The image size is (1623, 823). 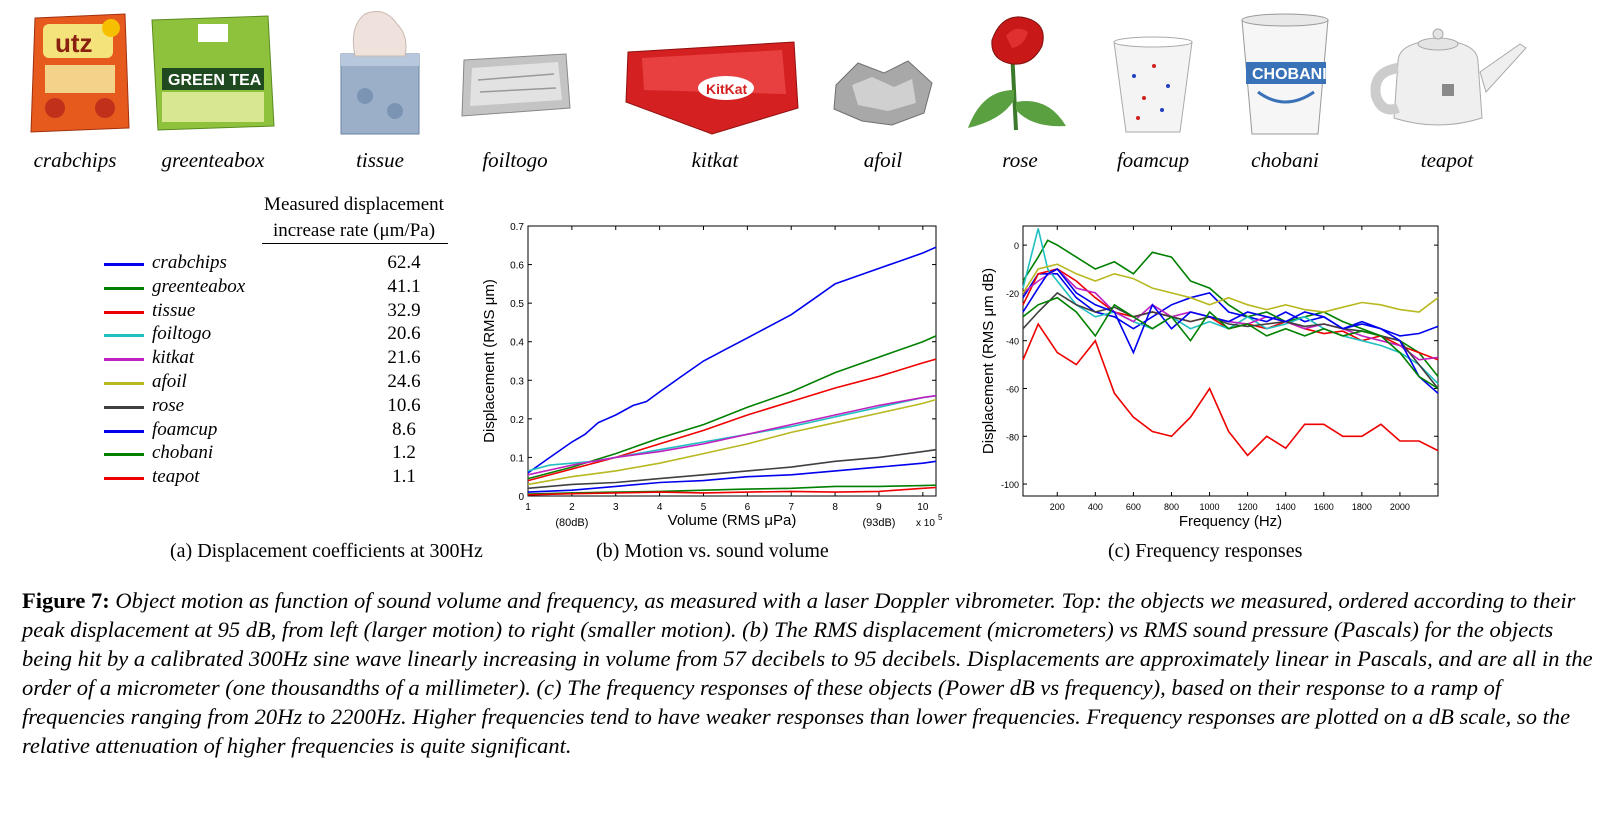 What do you see at coordinates (183, 453) in the screenshot?
I see `legend-name: chobani` at bounding box center [183, 453].